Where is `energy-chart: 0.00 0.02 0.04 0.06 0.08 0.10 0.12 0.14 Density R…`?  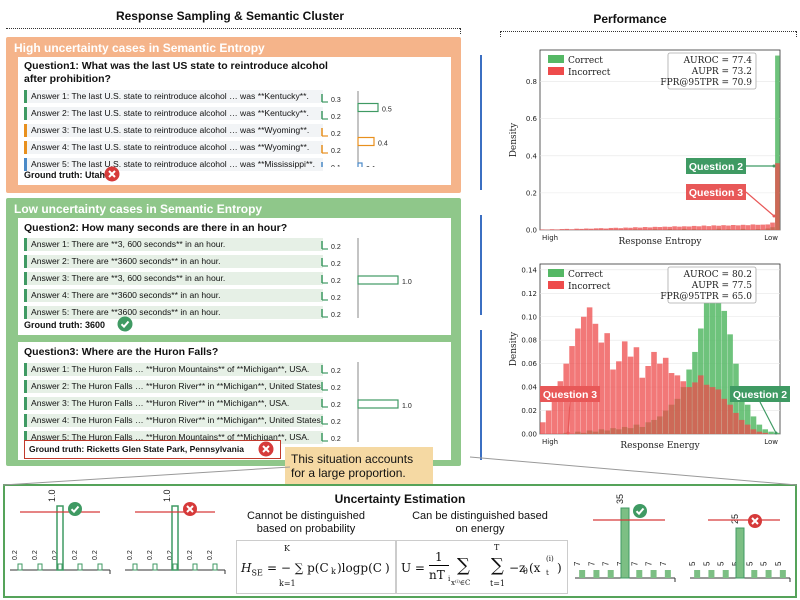
energy-chart: 0.00 0.02 0.04 0.06 0.08 0.10 0.12 0.14 Density R… is located at coordinates (649, 357).